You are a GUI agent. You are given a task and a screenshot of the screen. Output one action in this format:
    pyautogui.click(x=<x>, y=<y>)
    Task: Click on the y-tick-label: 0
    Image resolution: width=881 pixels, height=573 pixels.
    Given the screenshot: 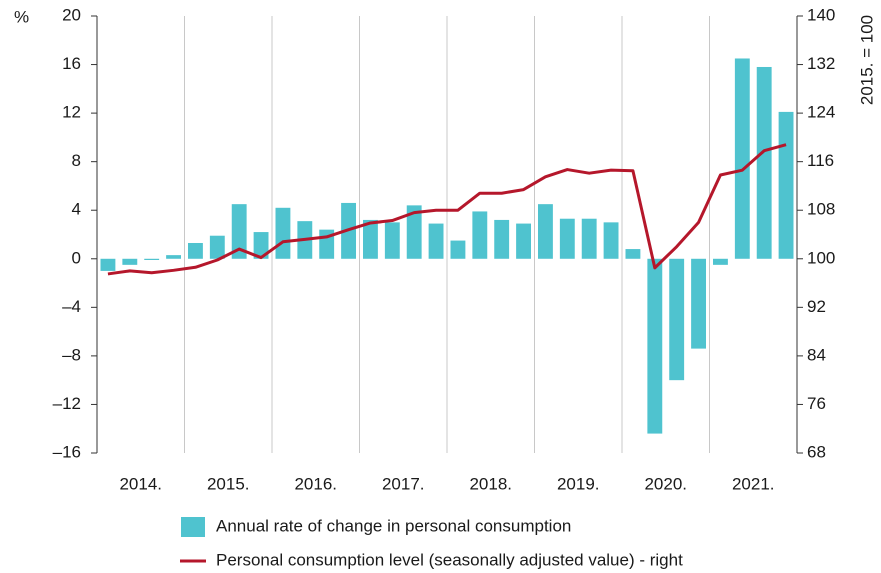 What is the action you would take?
    pyautogui.click(x=76, y=257)
    